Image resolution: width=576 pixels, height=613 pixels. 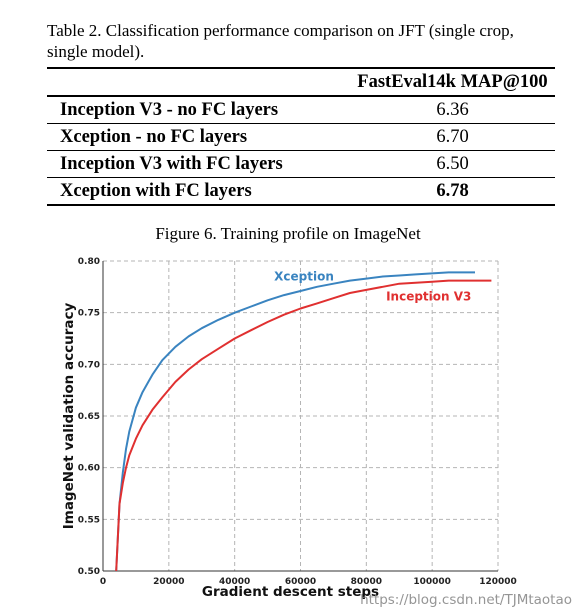 I want to click on table-cell-map: 6.50, so click(x=452, y=164).